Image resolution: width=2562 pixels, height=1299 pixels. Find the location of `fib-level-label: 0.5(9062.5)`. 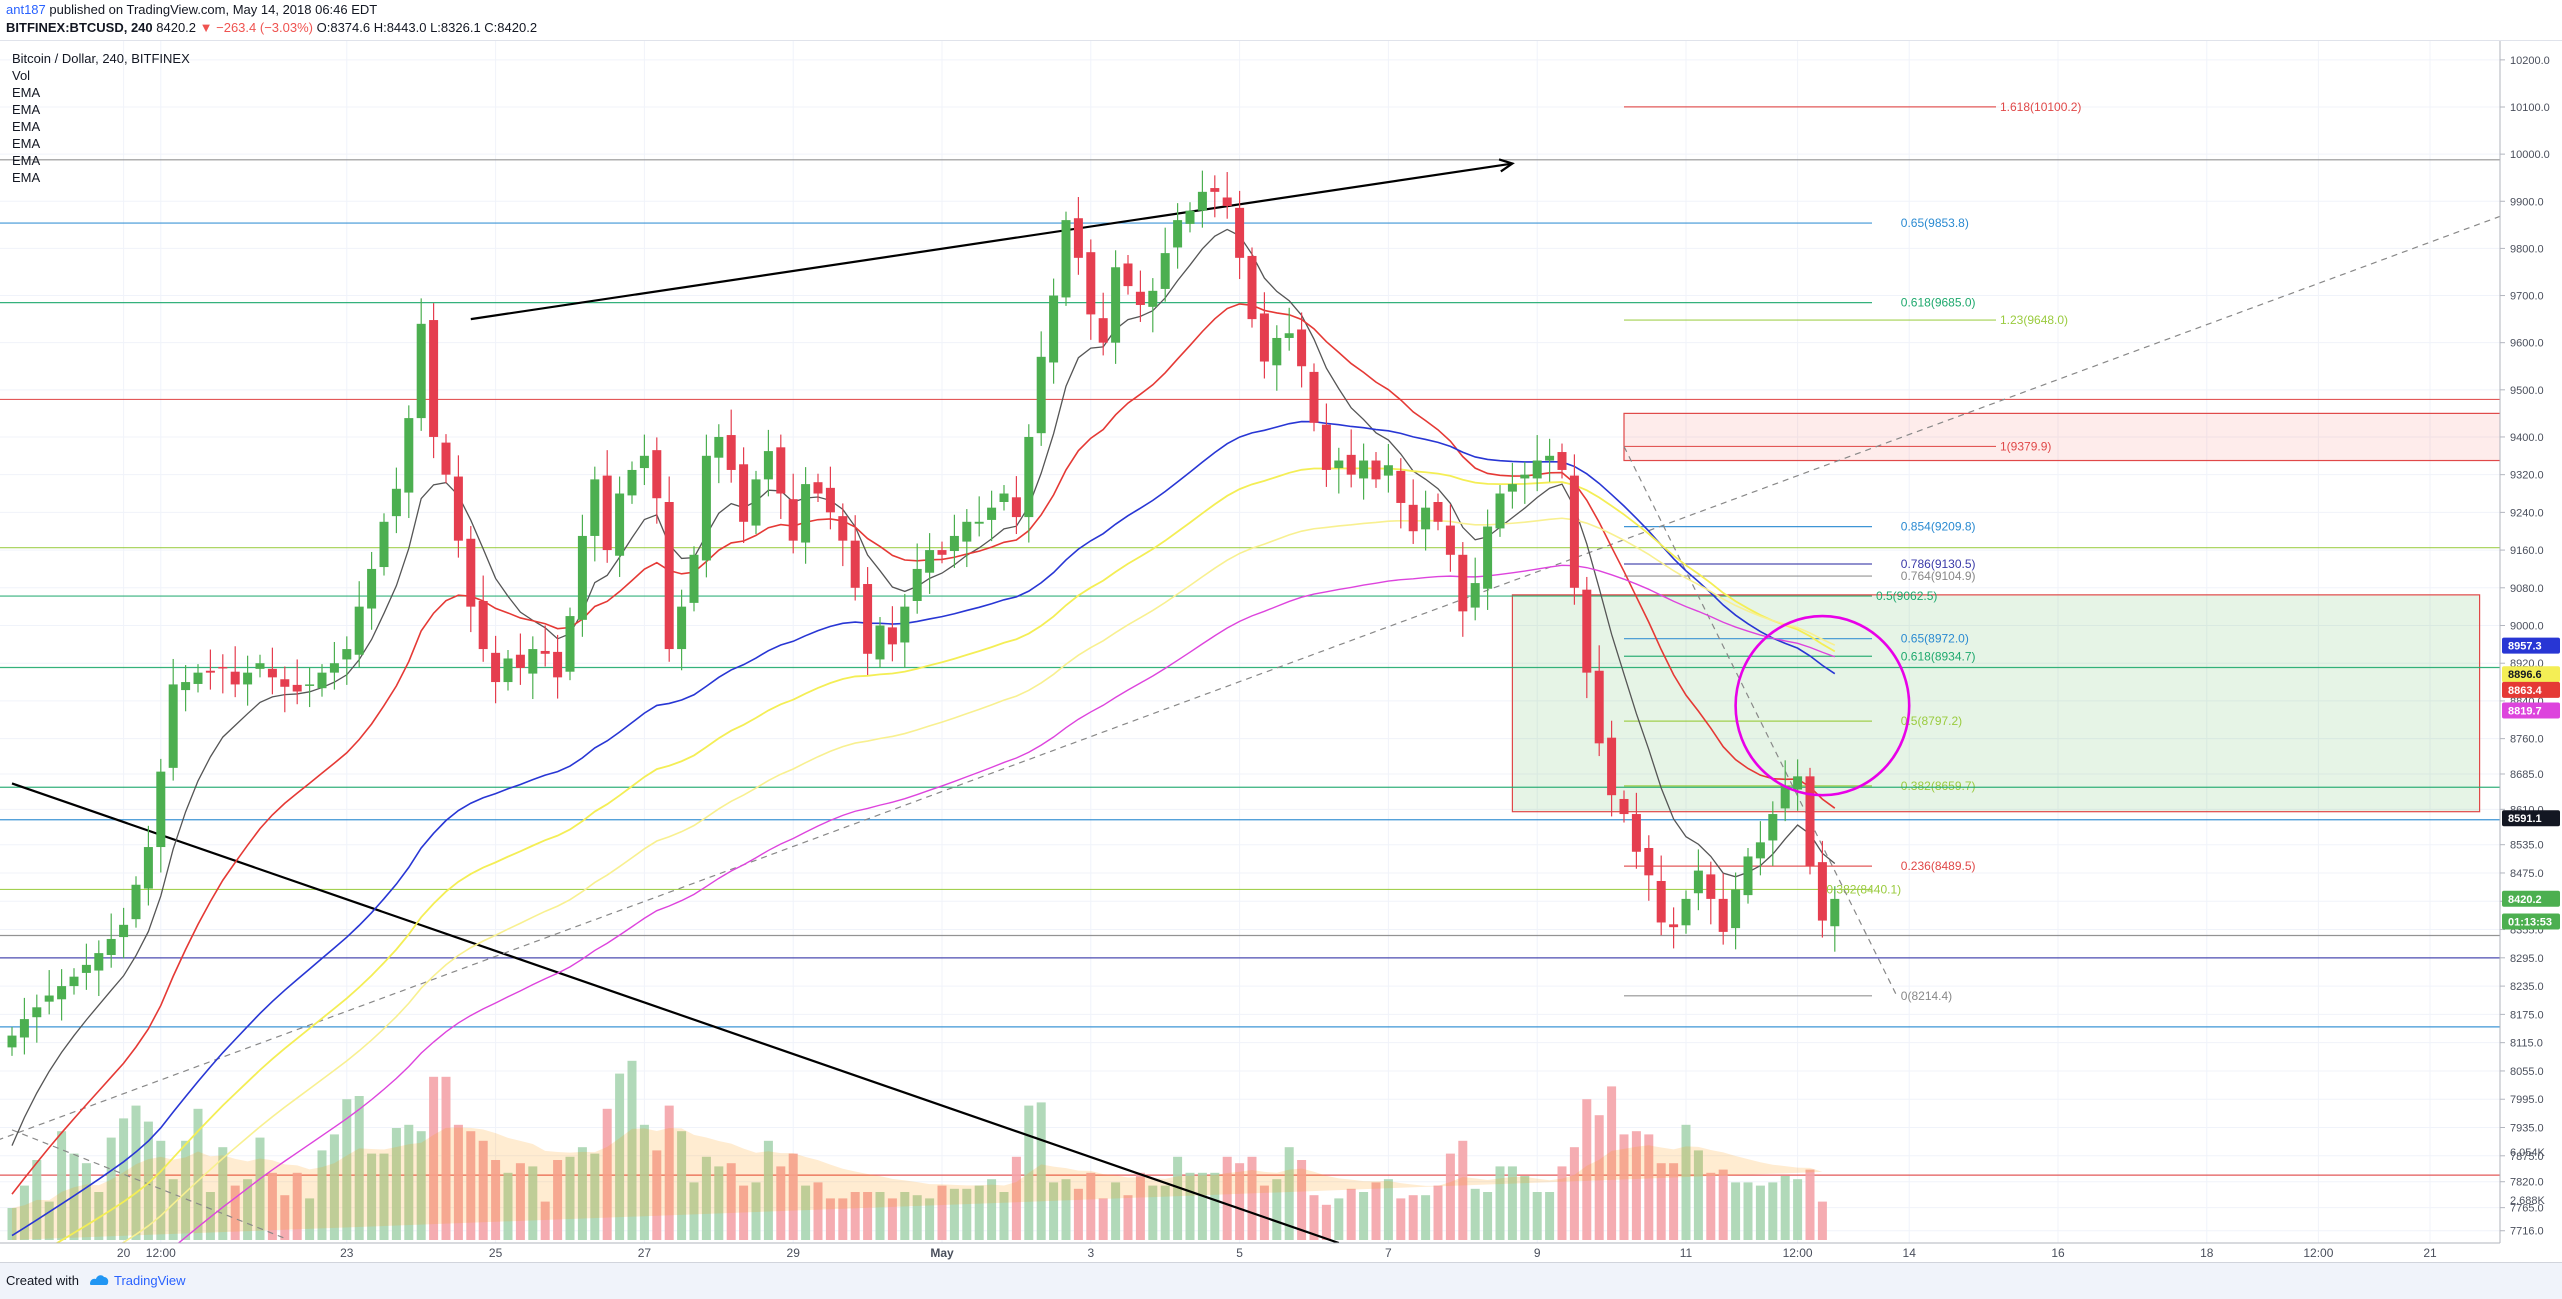

fib-level-label: 0.5(9062.5) is located at coordinates (1906, 596).